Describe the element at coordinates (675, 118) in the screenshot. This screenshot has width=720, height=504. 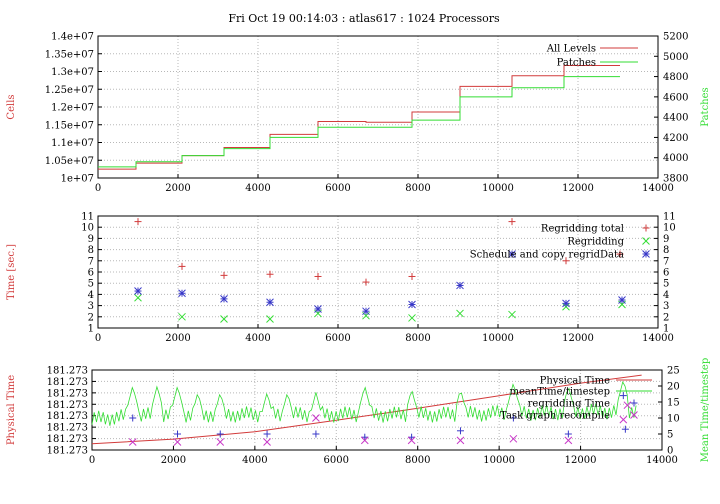
I see `y2-tick-label: 4400` at that location.